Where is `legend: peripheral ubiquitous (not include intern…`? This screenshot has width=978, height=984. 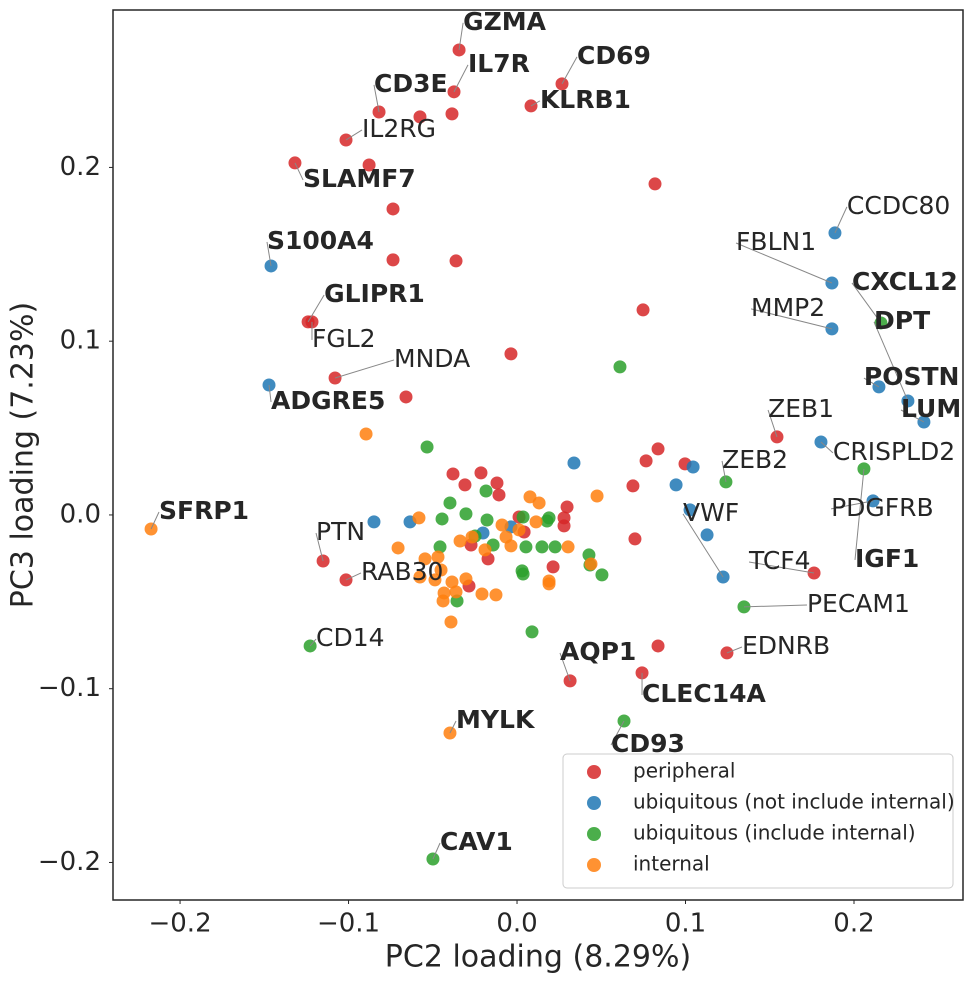
legend: peripheral ubiquitous (not include intern… is located at coordinates (758, 821).